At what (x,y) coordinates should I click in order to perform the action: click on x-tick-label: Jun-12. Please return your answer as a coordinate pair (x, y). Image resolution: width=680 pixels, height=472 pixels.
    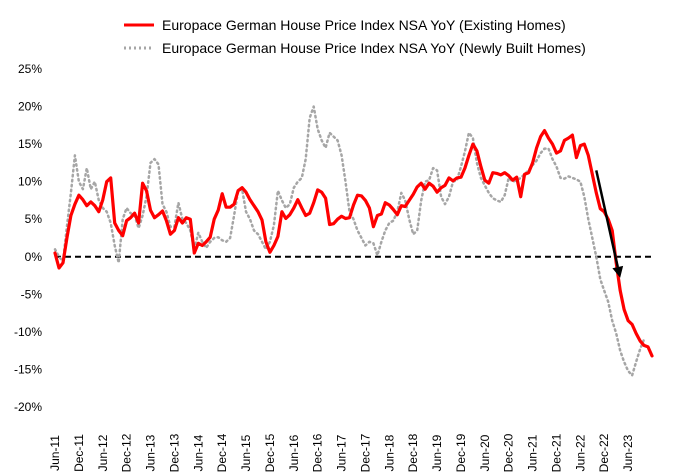
    Looking at the image, I should click on (103, 452).